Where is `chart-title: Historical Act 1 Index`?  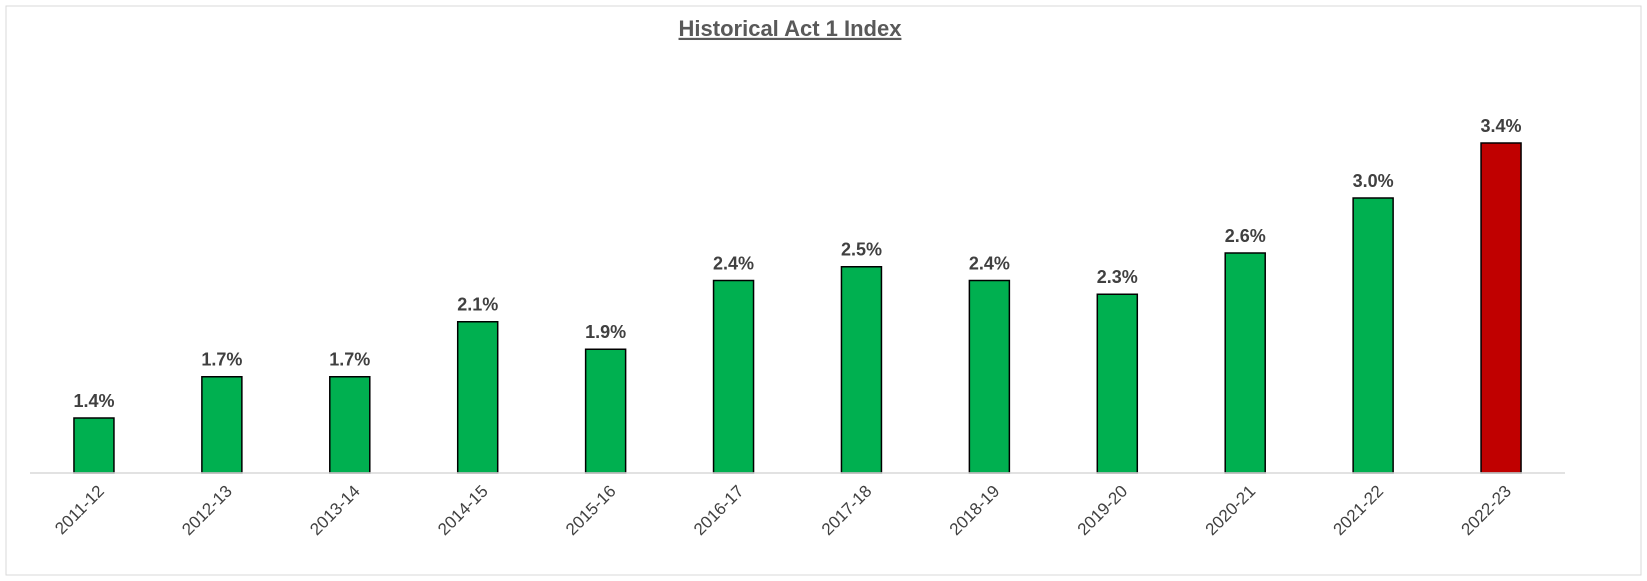
chart-title: Historical Act 1 Index is located at coordinates (791, 28).